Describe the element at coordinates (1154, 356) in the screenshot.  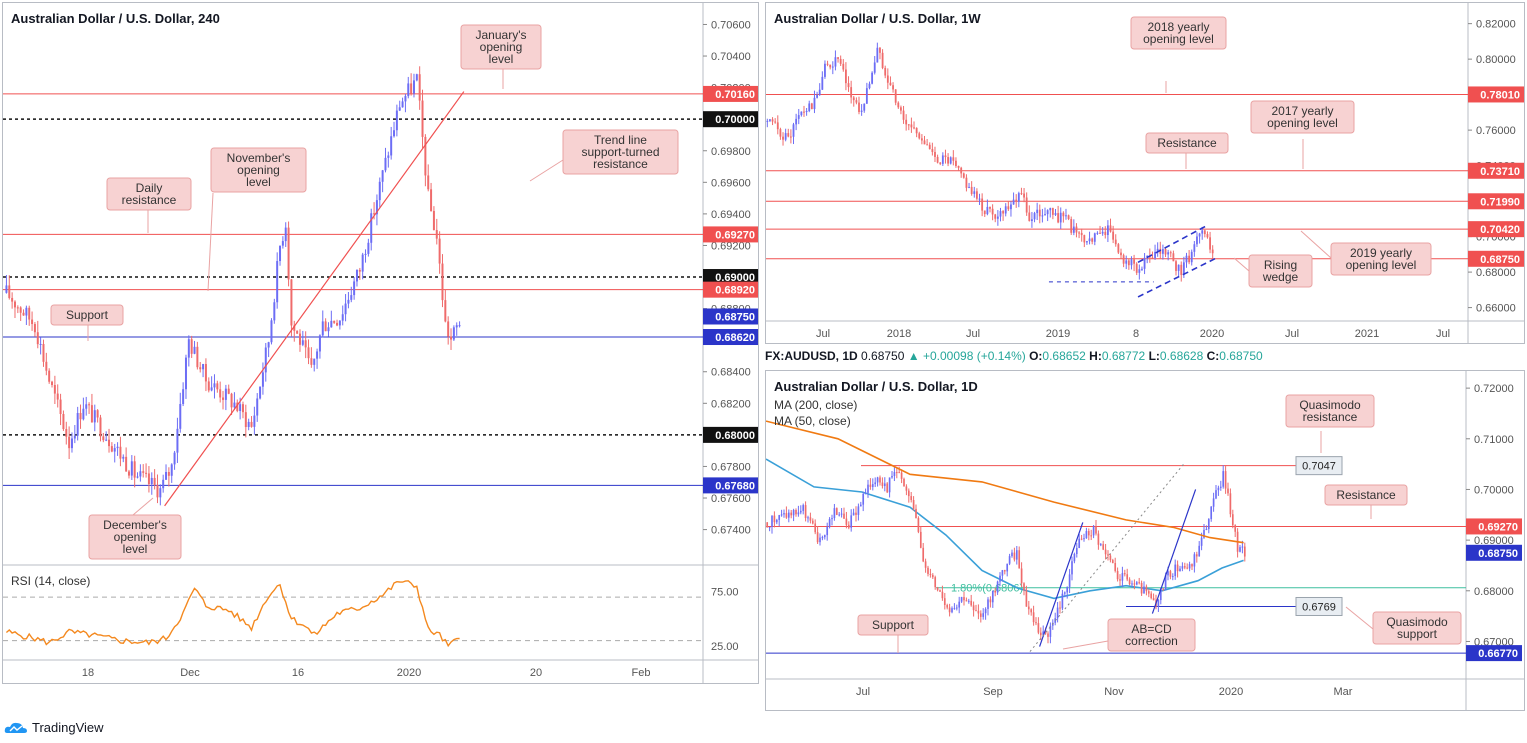
I see `low-label: L:` at that location.